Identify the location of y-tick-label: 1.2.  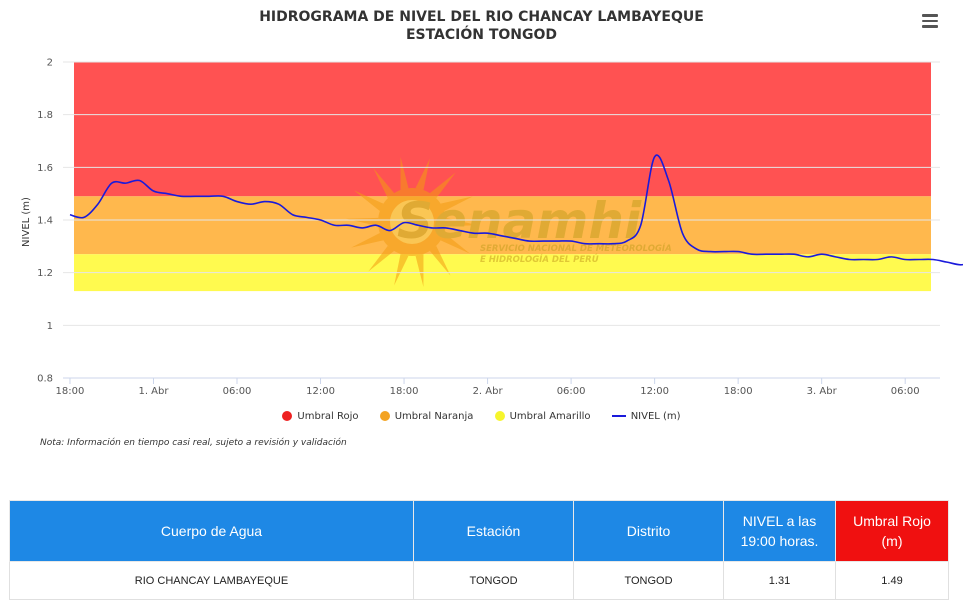
(45, 273).